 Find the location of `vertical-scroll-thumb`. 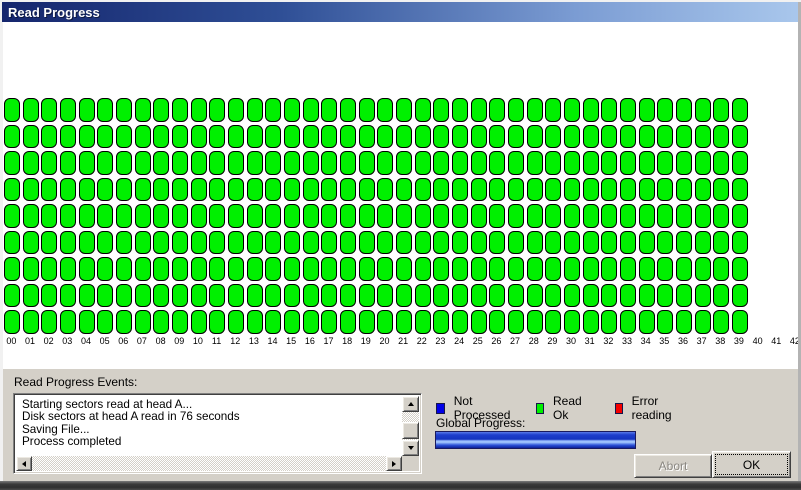

vertical-scroll-thumb is located at coordinates (410, 430).